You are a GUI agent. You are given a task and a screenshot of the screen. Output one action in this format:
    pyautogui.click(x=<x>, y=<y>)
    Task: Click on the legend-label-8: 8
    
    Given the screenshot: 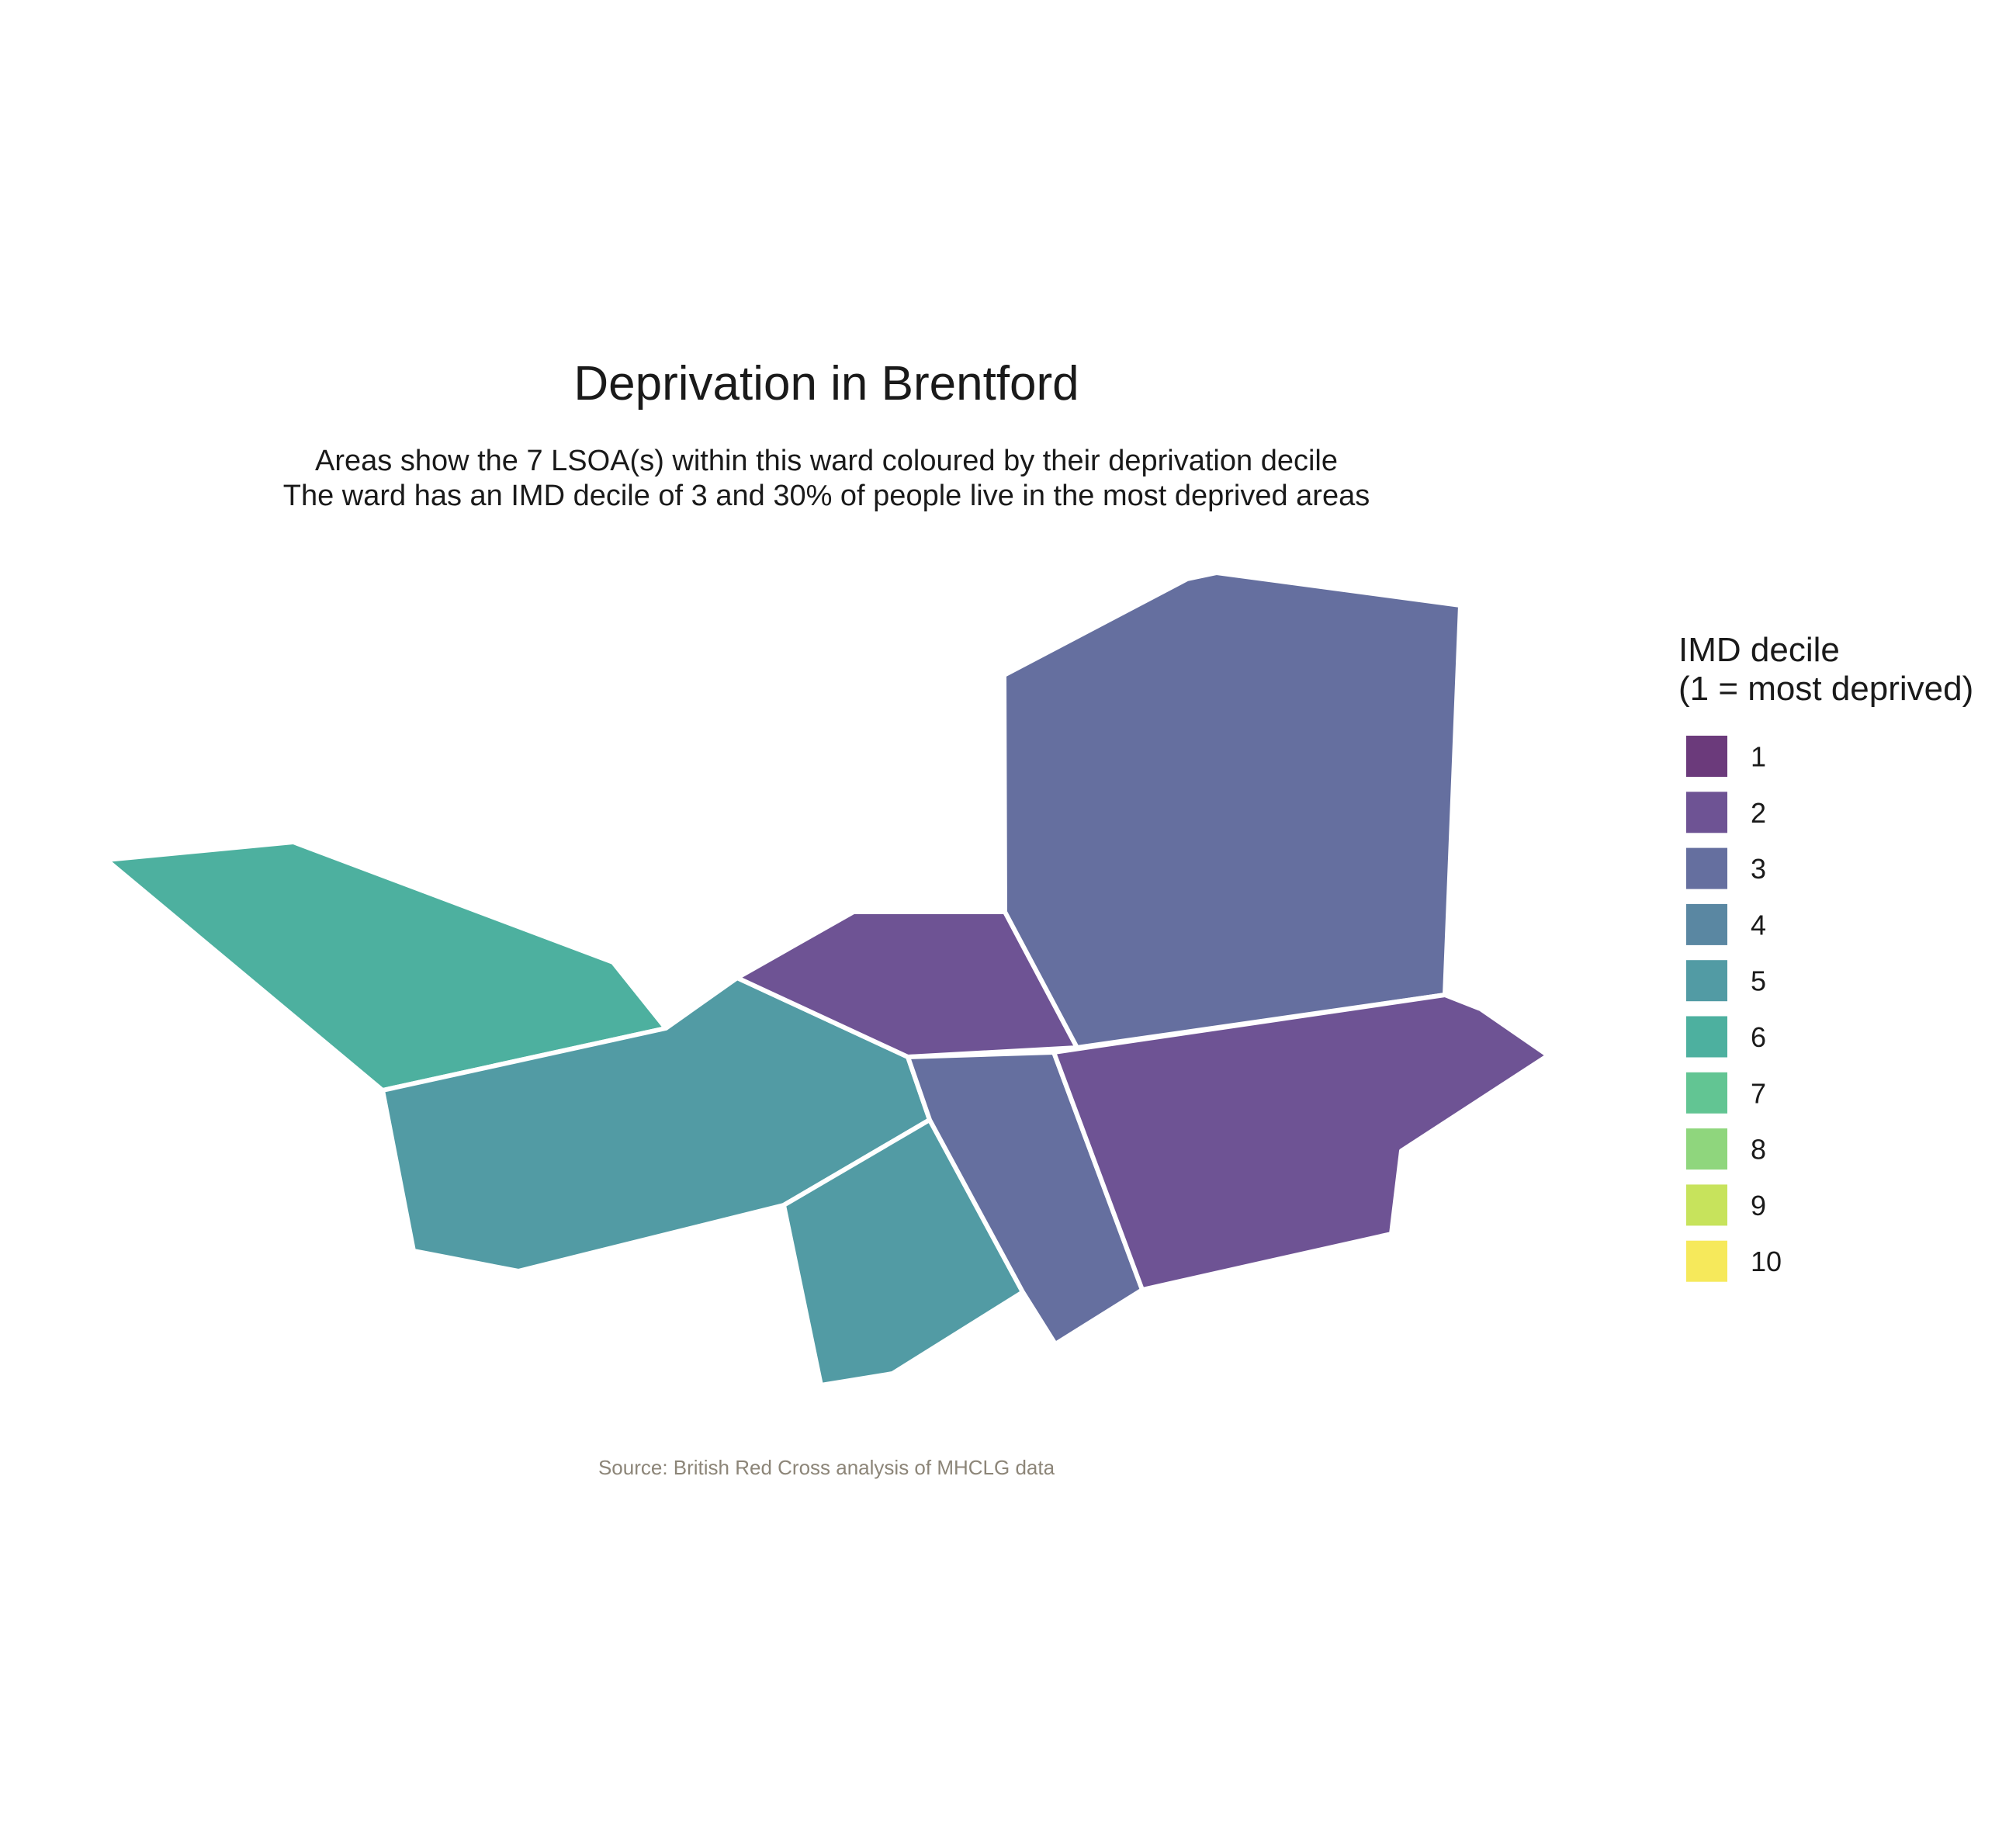 What is the action you would take?
    pyautogui.click(x=1759, y=1150)
    